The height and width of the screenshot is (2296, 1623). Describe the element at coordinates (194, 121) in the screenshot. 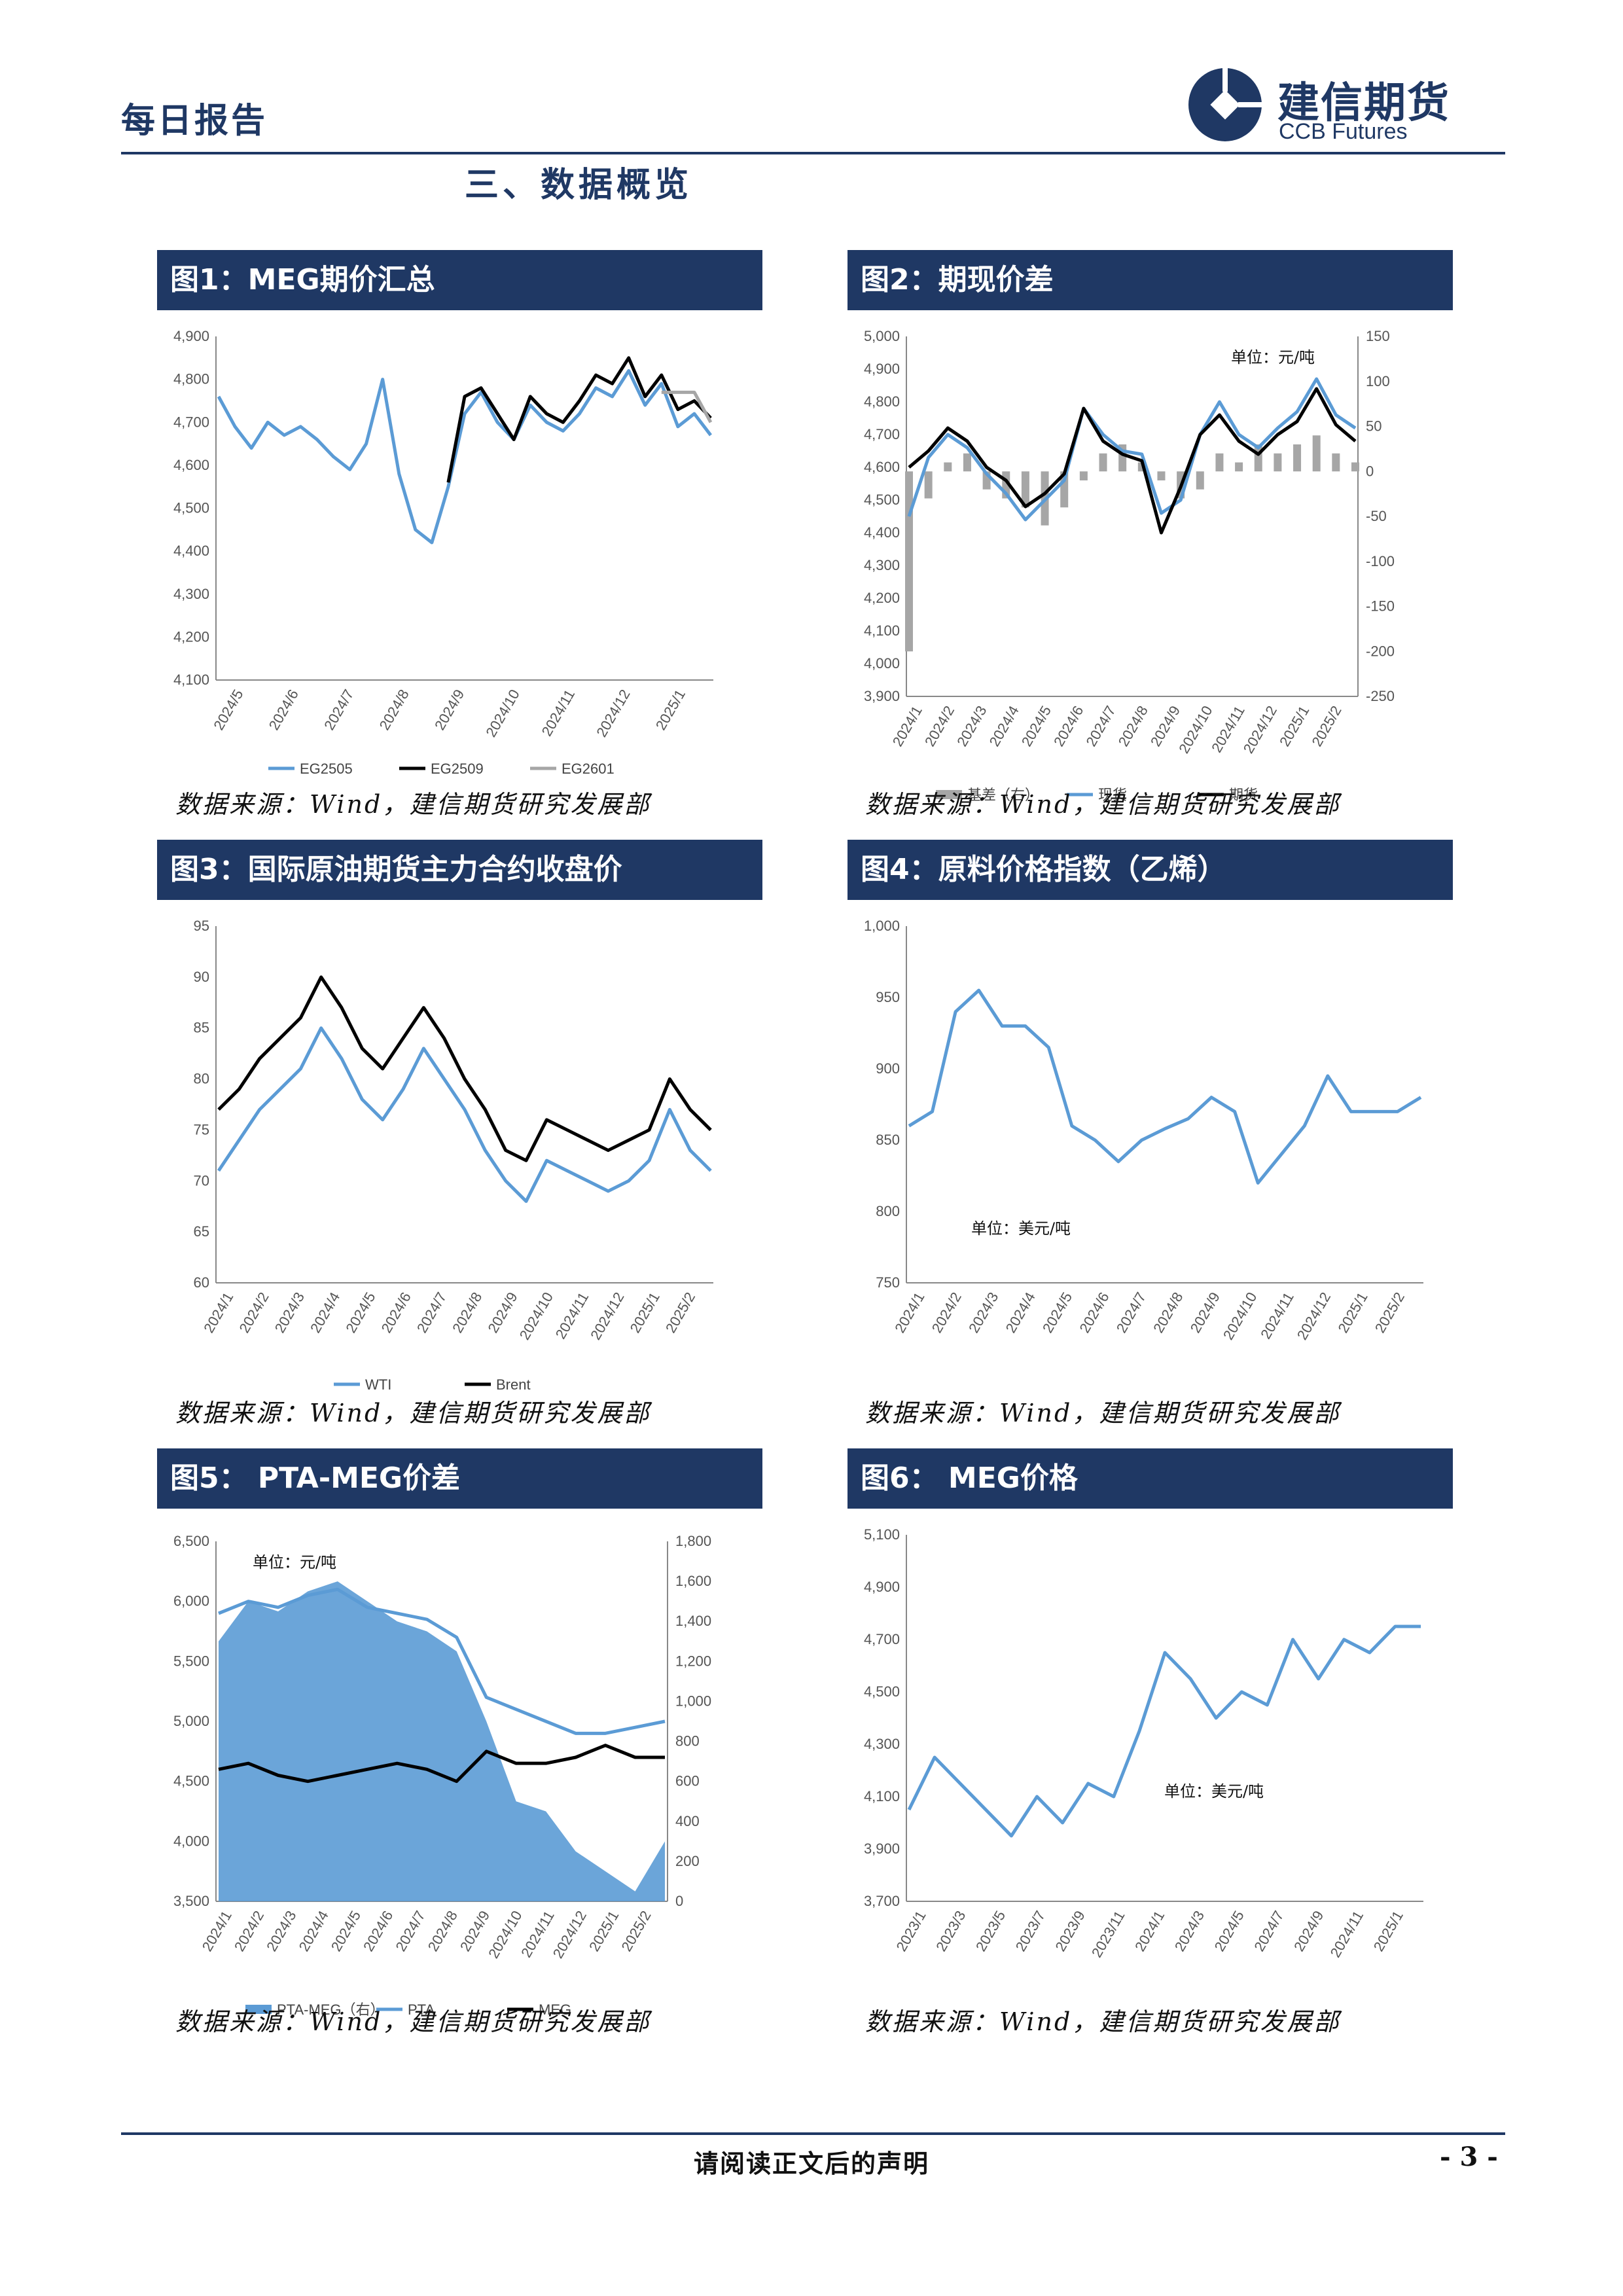

I see `report-type-label: 每日报告` at that location.